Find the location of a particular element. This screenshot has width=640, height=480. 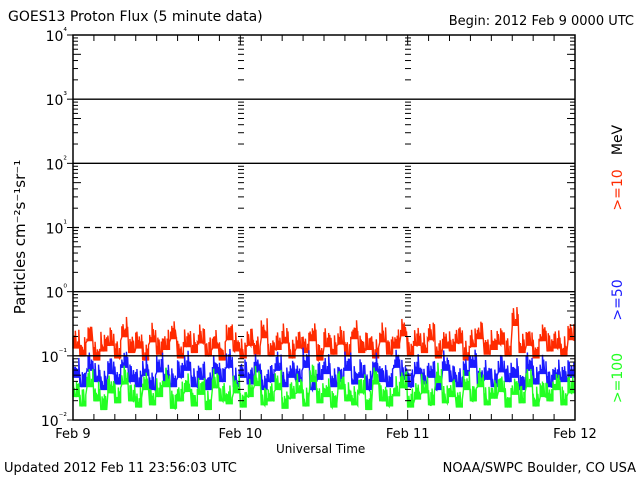

x-tick-label: Feb 12 is located at coordinates (575, 434).